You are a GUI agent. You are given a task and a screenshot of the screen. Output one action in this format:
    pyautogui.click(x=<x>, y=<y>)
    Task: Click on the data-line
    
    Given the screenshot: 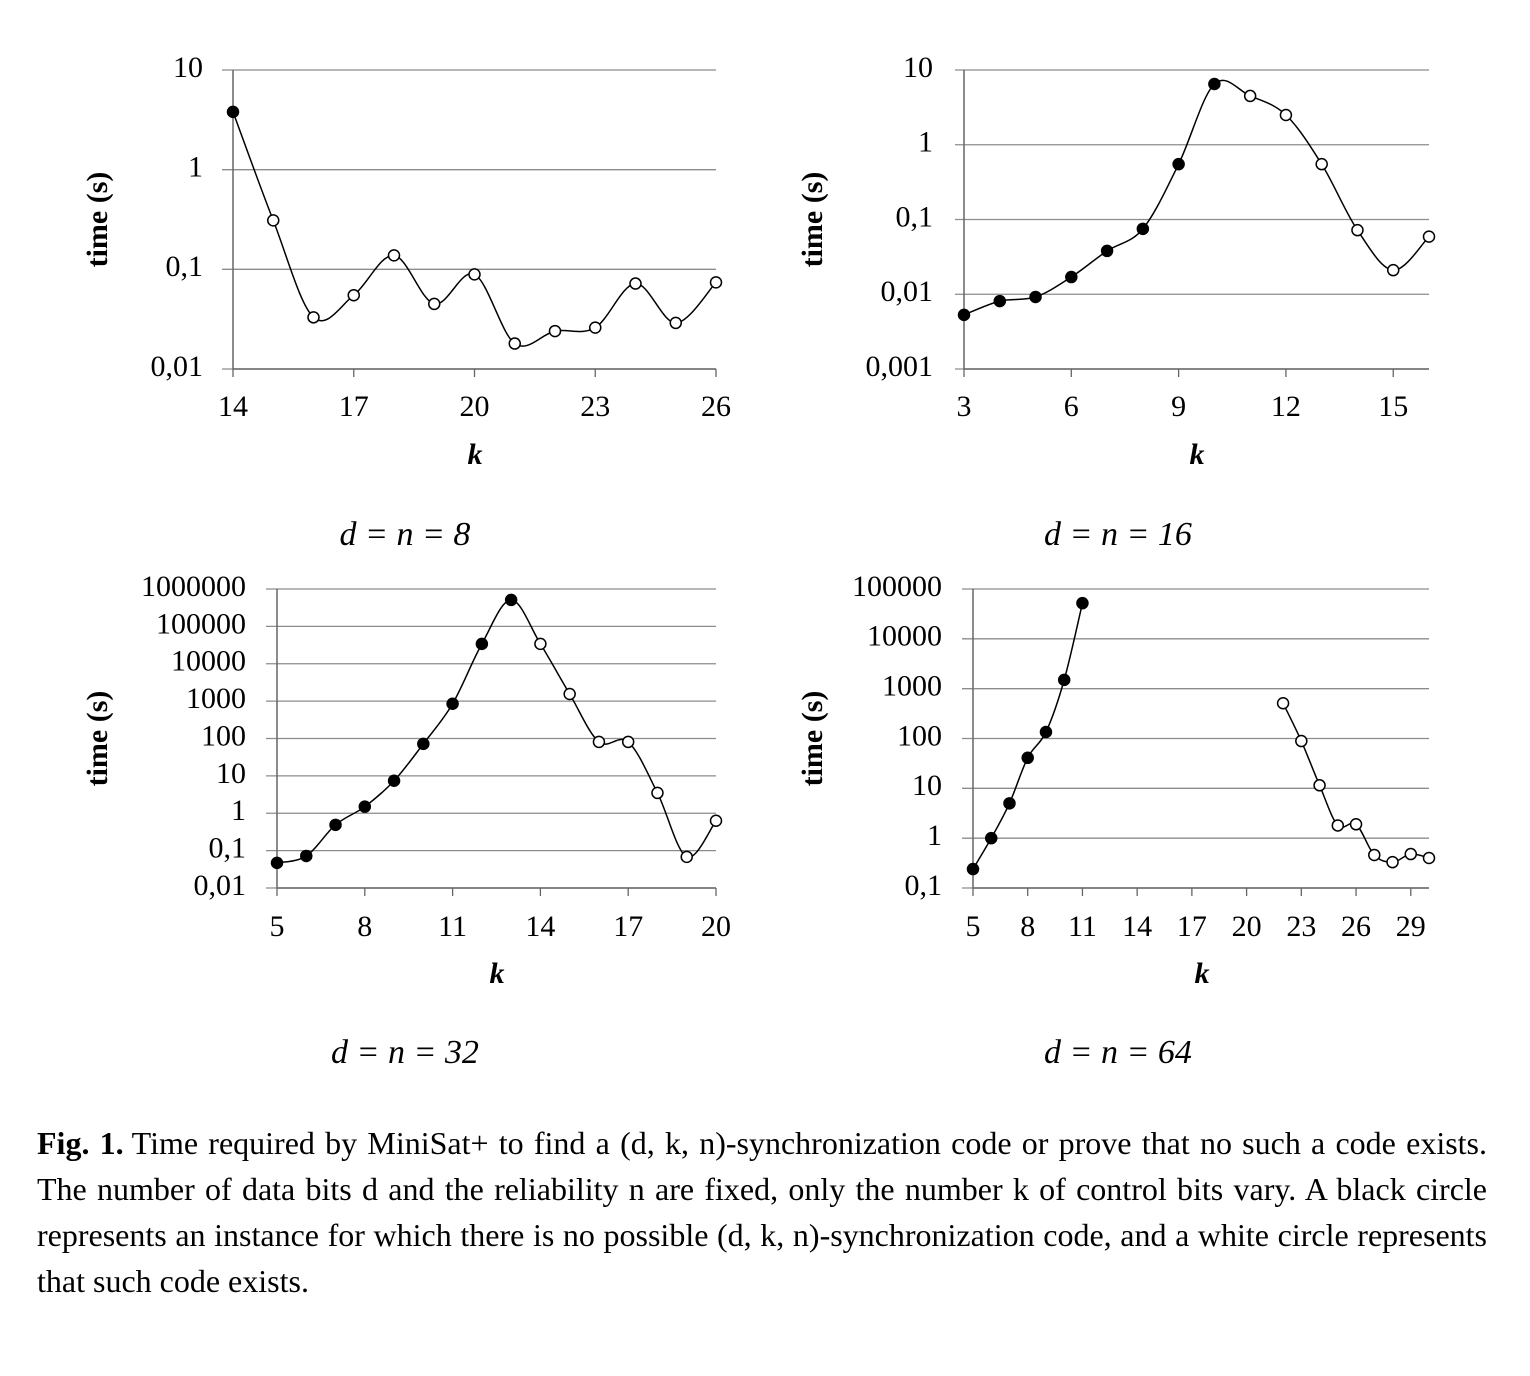 What is the action you would take?
    pyautogui.click(x=496, y=731)
    